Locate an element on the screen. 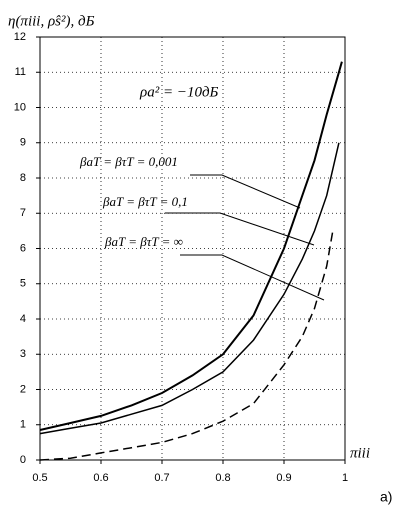 This screenshot has width=400, height=516. y-axis-title: η(πiii, ρ̂s²), дБ is located at coordinates (51, 21).